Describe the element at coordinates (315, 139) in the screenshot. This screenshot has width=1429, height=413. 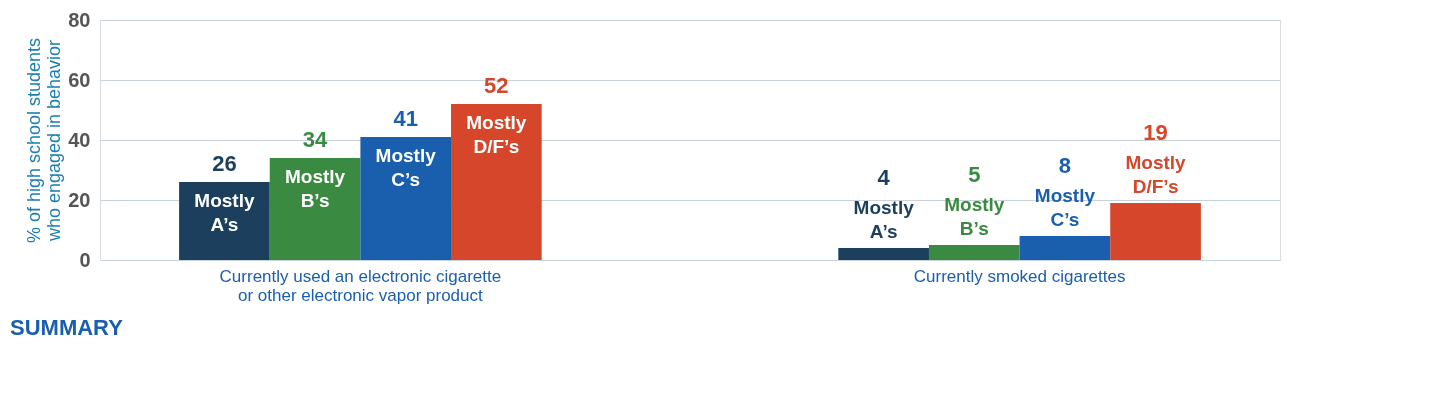
I see `data-label: 34` at that location.